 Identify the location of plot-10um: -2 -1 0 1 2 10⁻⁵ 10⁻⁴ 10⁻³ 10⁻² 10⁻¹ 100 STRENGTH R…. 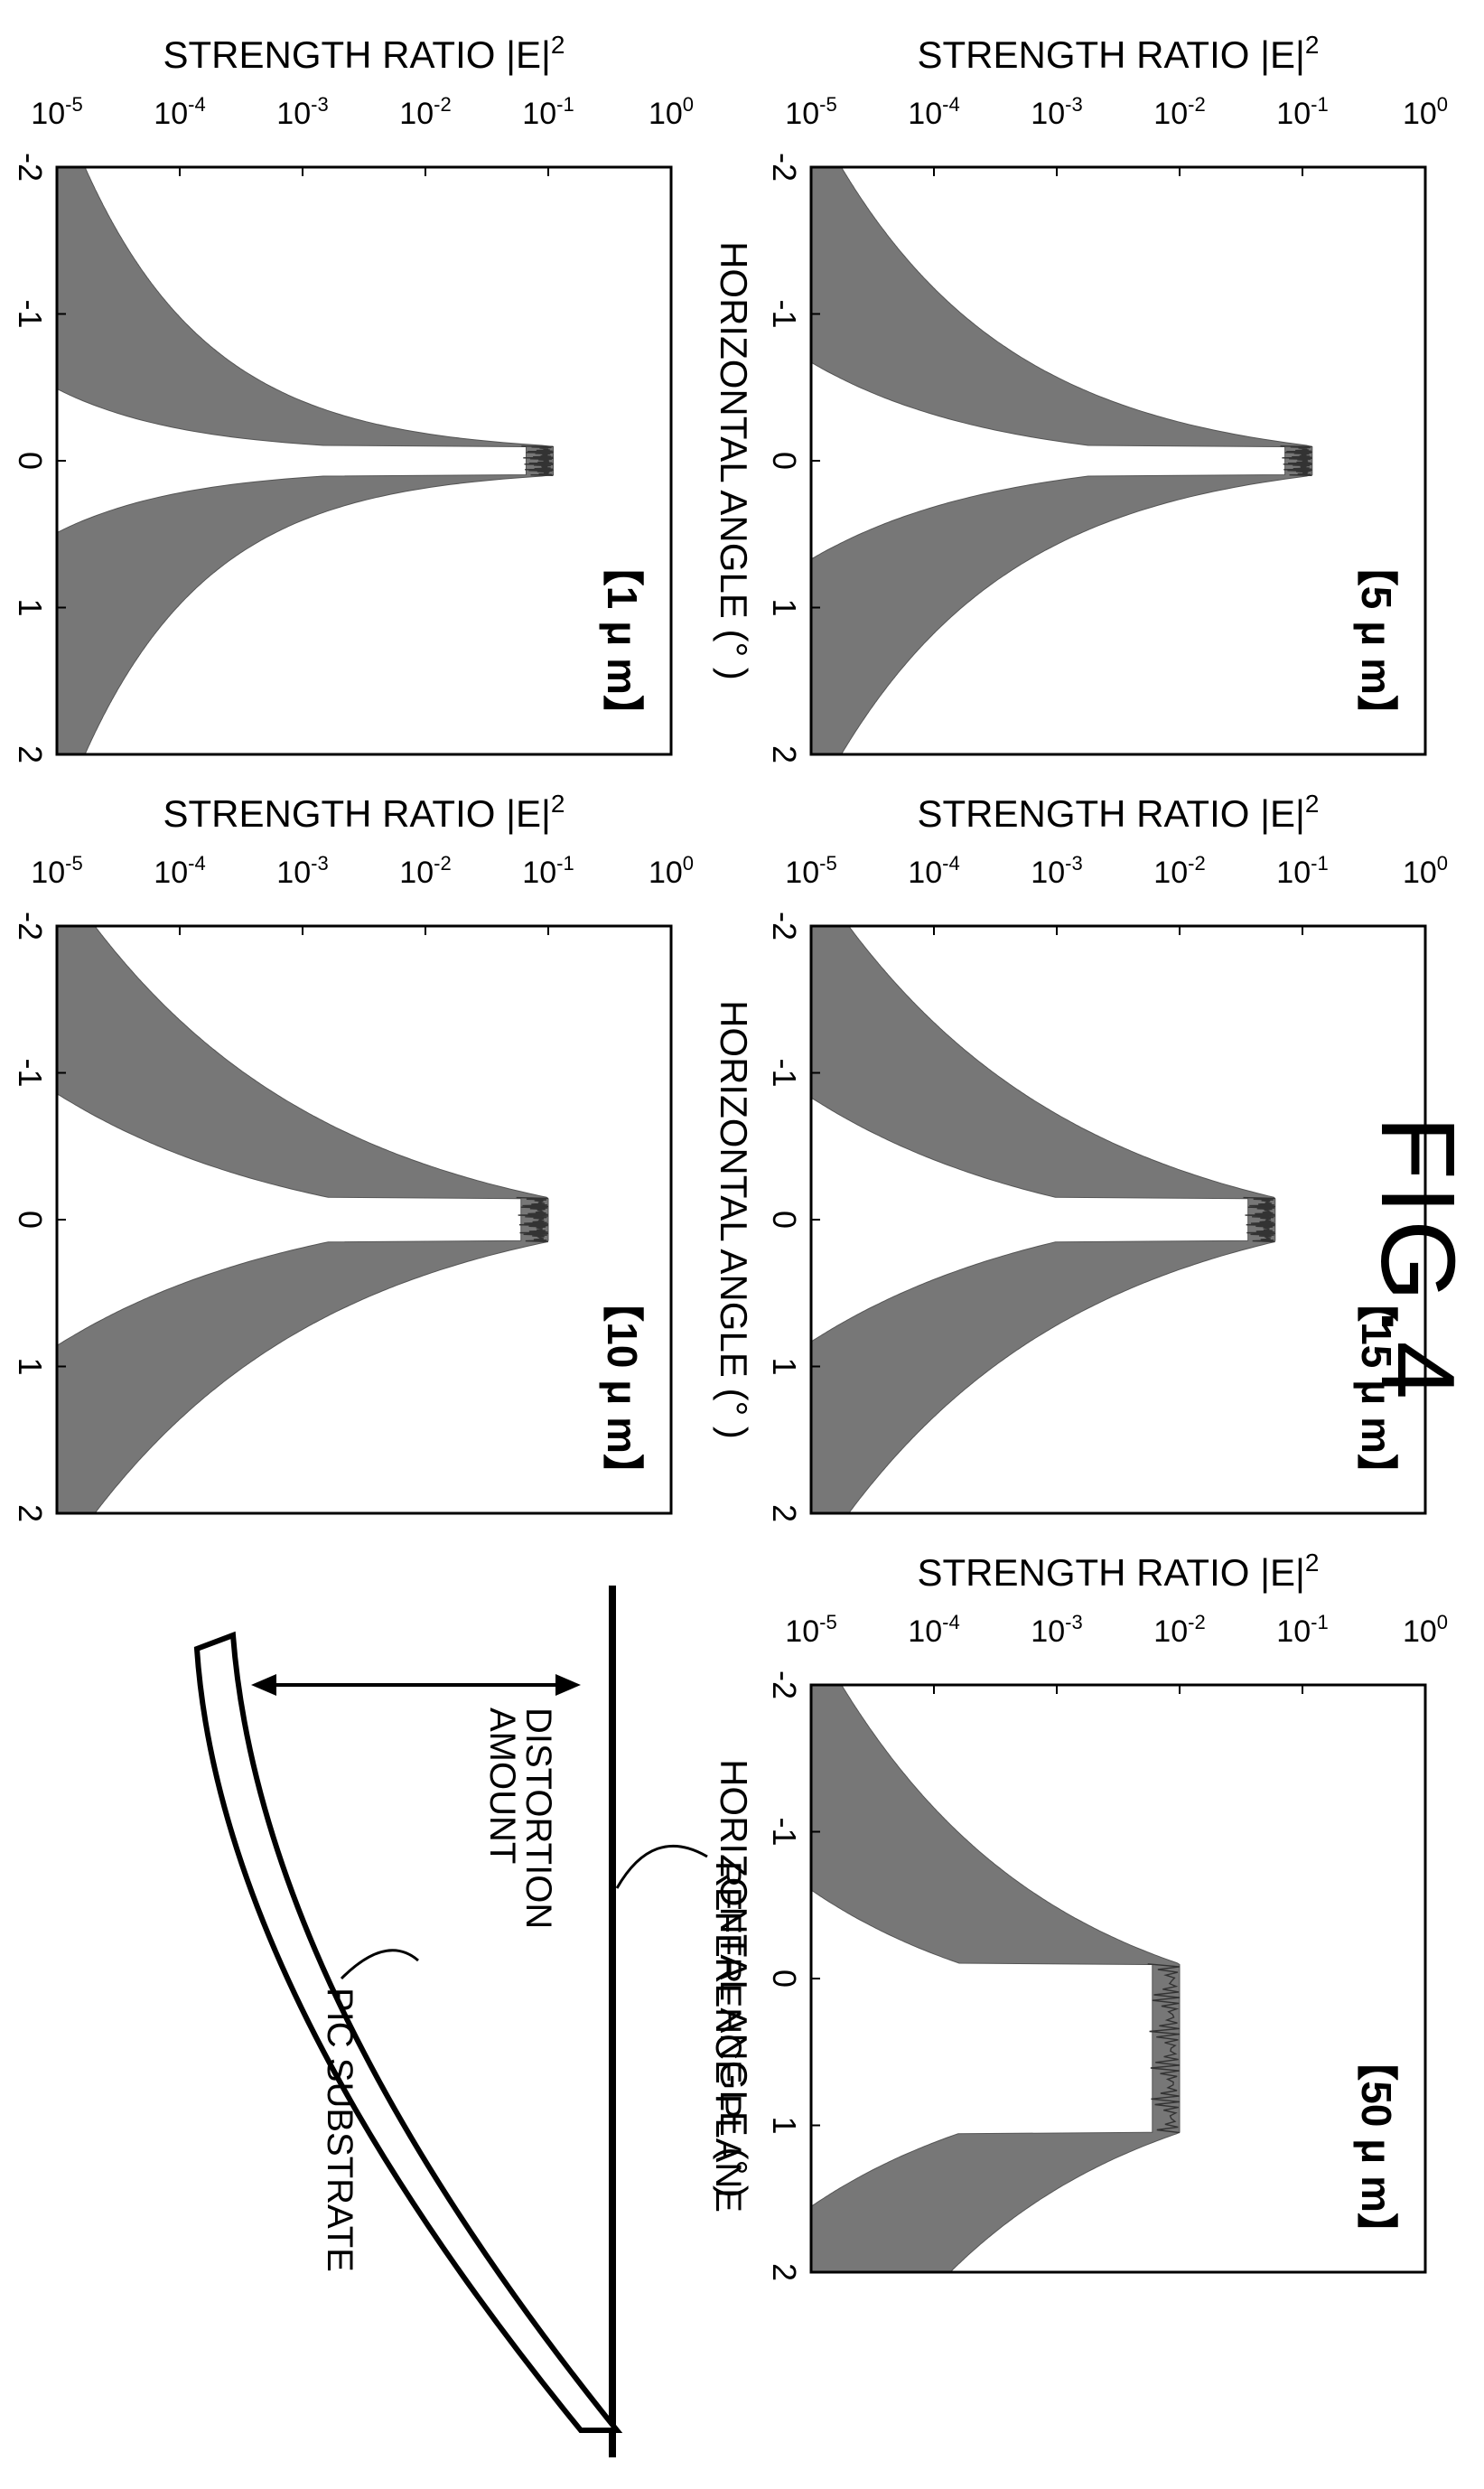
(347, 1156).